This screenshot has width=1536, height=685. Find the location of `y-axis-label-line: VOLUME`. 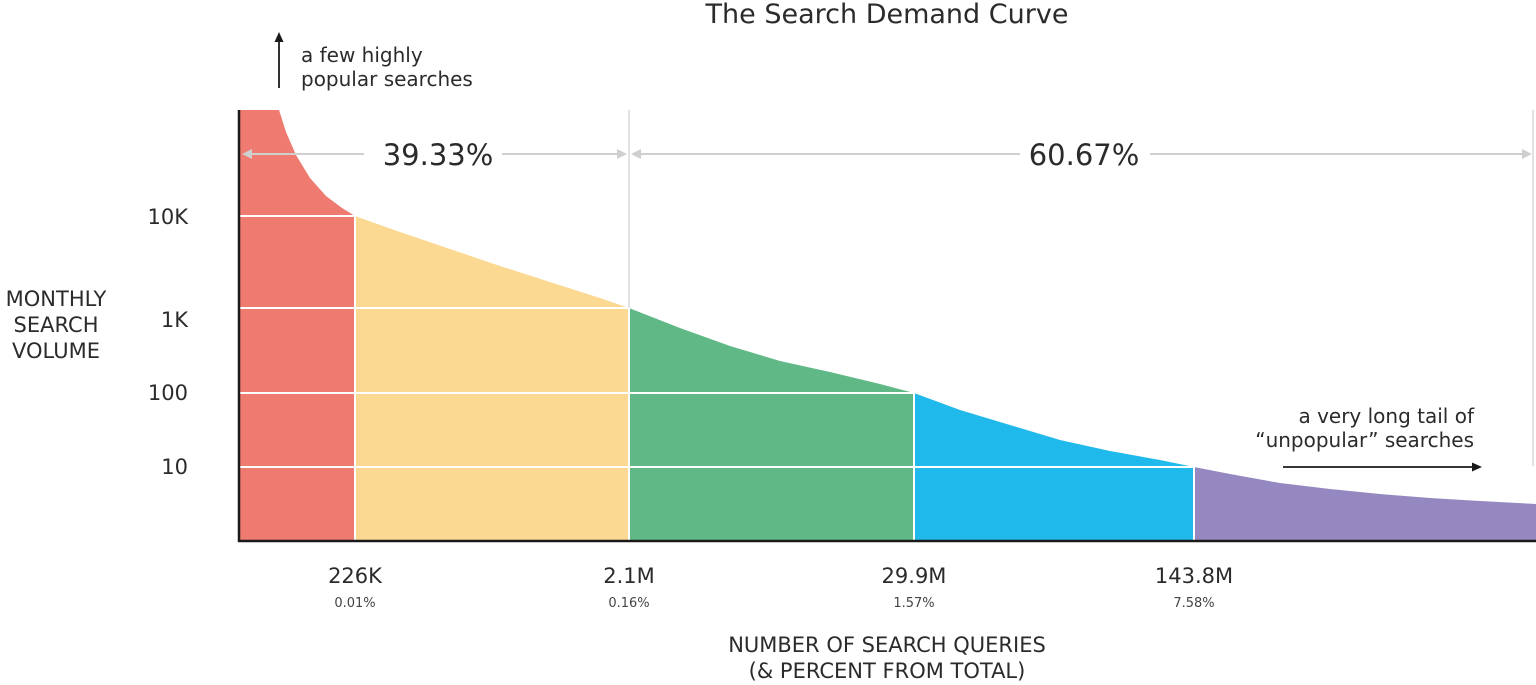

y-axis-label-line: VOLUME is located at coordinates (56, 351).